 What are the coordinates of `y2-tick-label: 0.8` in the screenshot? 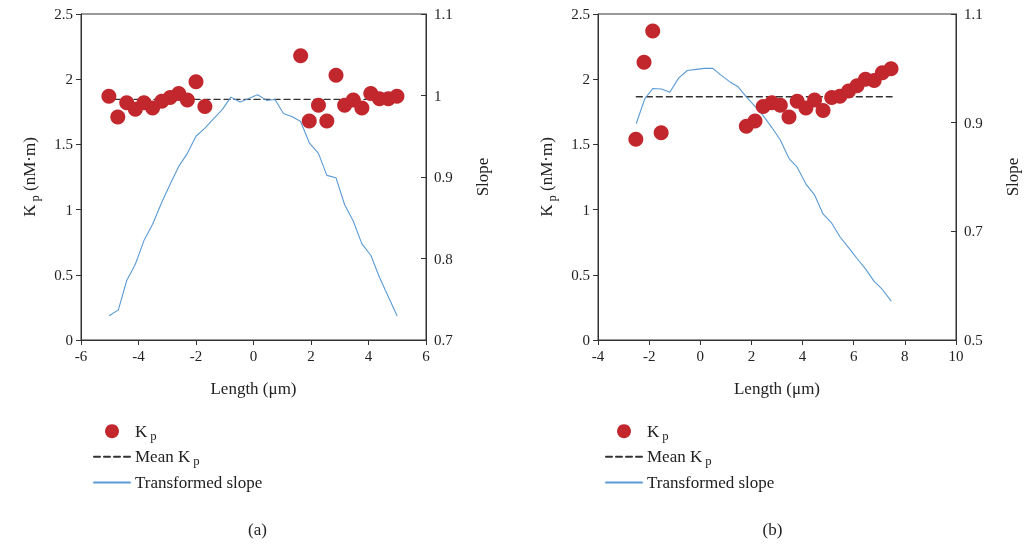 It's located at (443, 258).